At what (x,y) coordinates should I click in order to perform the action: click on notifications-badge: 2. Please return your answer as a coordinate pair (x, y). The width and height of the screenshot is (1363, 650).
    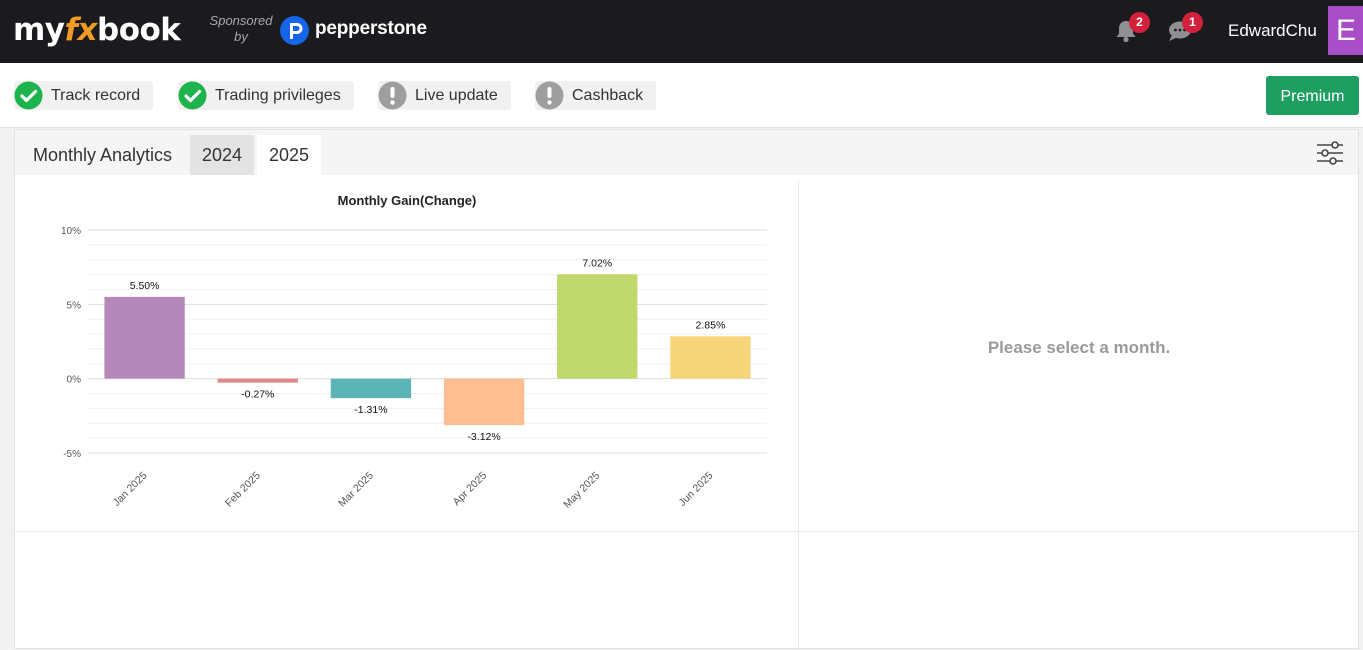
    Looking at the image, I should click on (1139, 22).